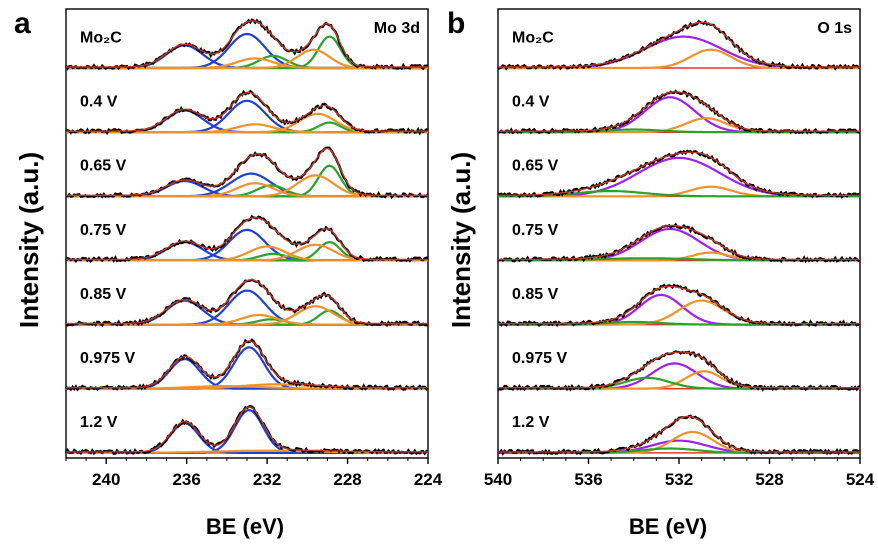  What do you see at coordinates (29, 240) in the screenshot?
I see `panel-a-ylabel: Intensity (a.u.)` at bounding box center [29, 240].